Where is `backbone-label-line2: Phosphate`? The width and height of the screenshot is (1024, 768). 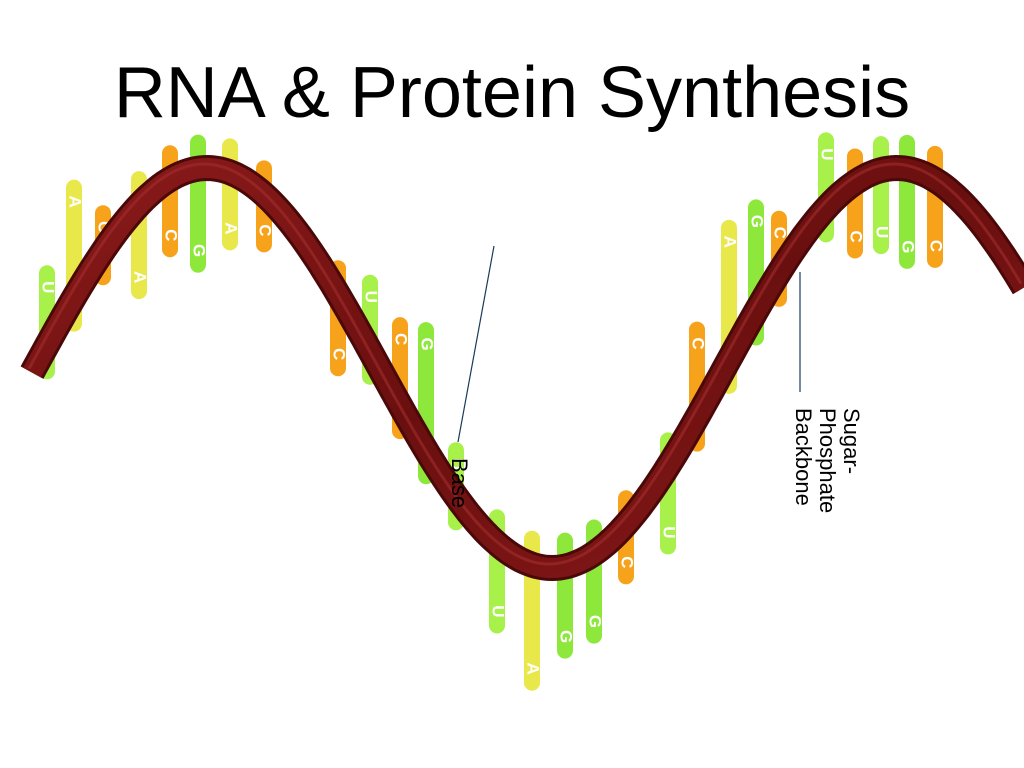
backbone-label-line2: Phosphate is located at coordinates (827, 460).